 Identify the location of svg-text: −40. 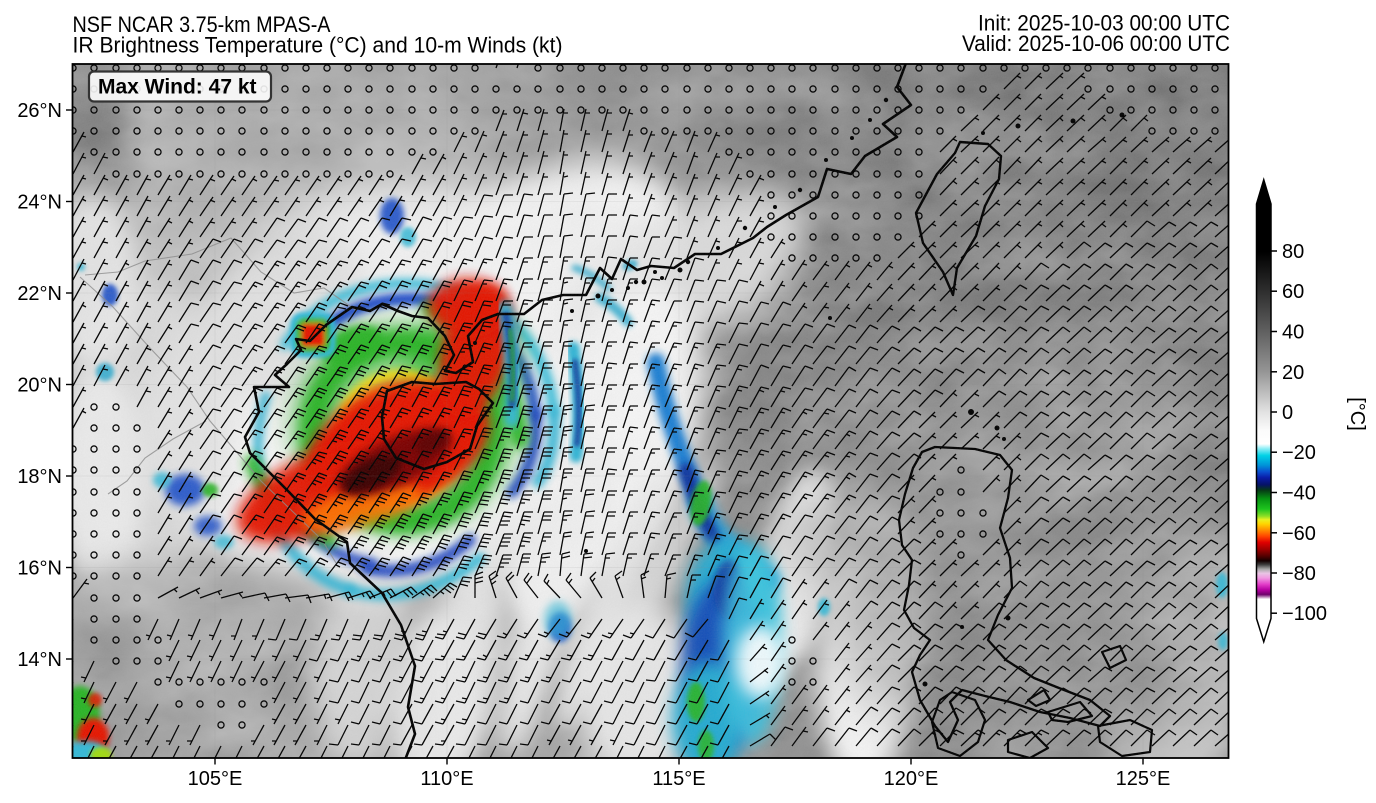
(1299, 494).